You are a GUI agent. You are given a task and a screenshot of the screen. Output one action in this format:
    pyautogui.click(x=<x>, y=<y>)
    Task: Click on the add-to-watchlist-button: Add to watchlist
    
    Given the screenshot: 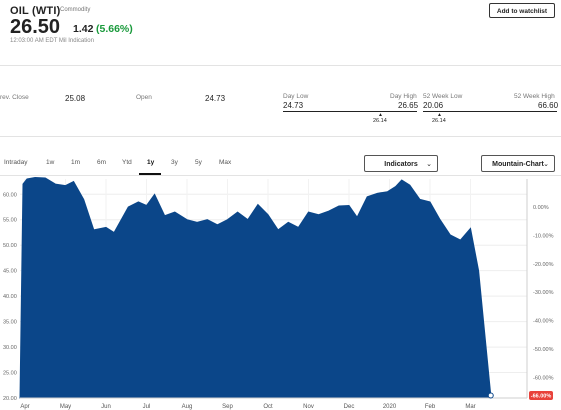 What is the action you would take?
    pyautogui.click(x=522, y=10)
    